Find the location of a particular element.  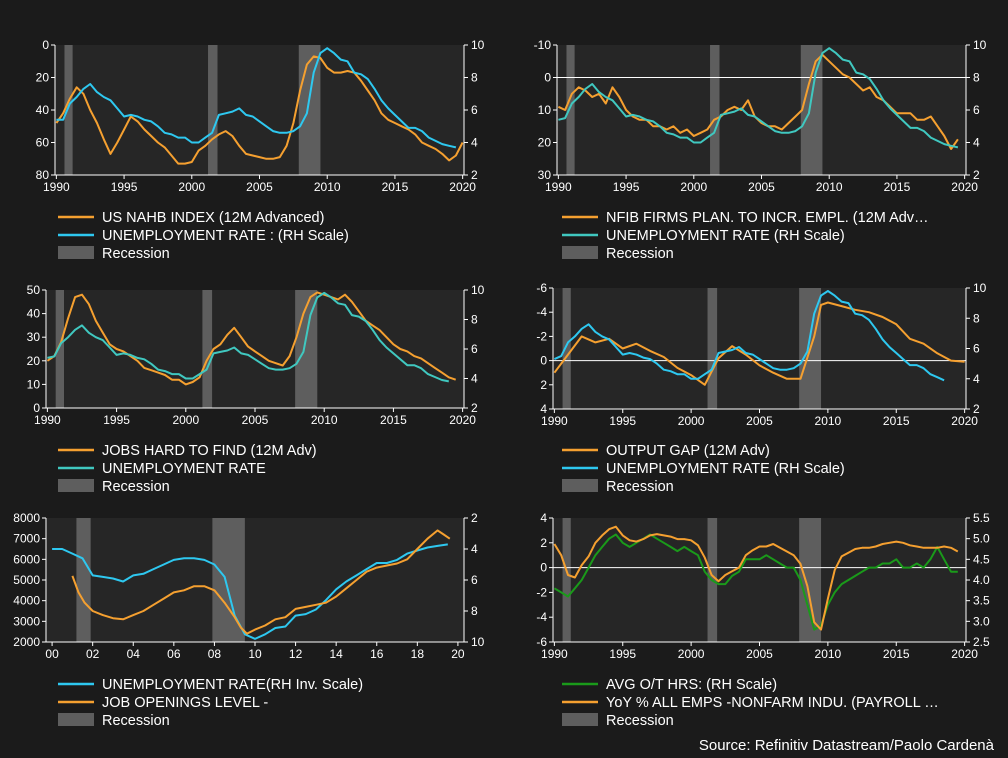

y-right-tick-label: 2.5 is located at coordinates (981, 642).